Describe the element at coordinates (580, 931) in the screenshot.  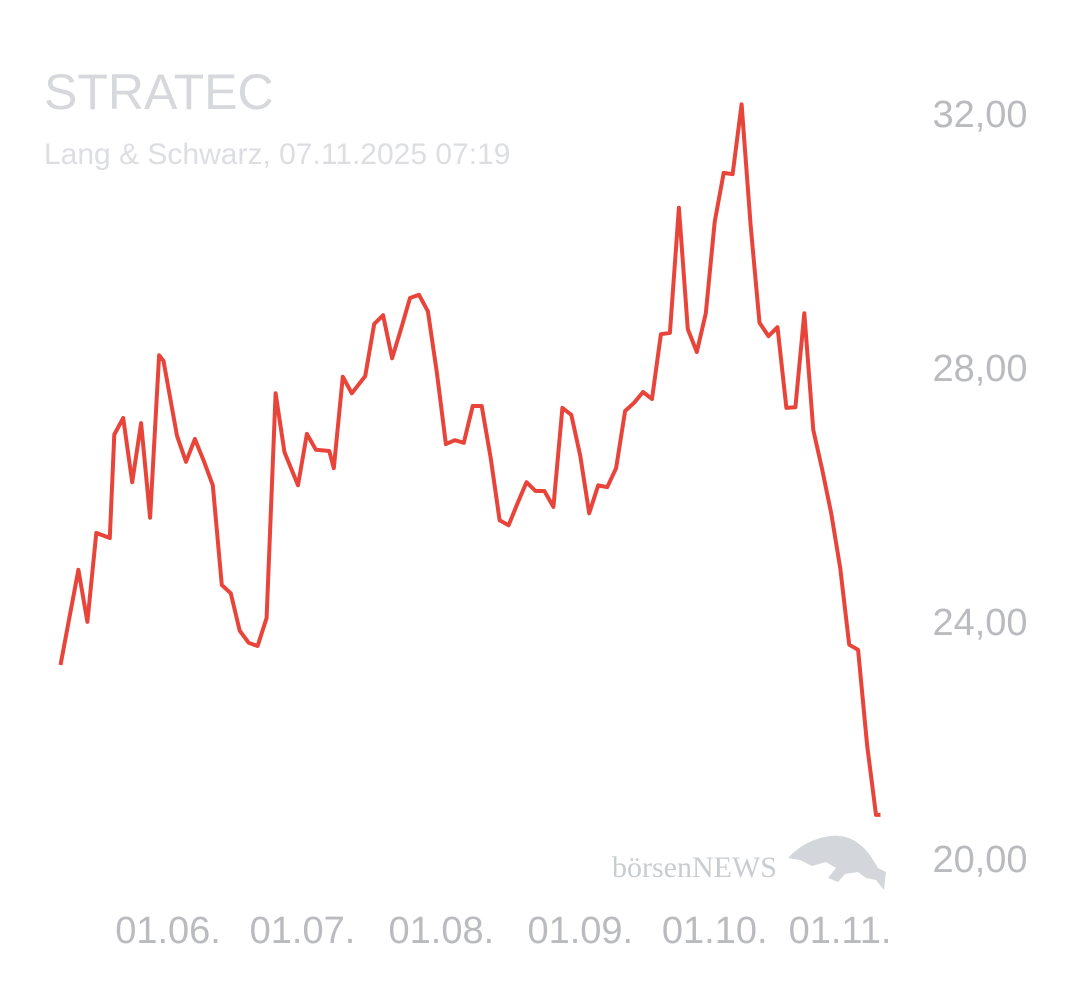
I see `x-tick-label: 01.09.` at that location.